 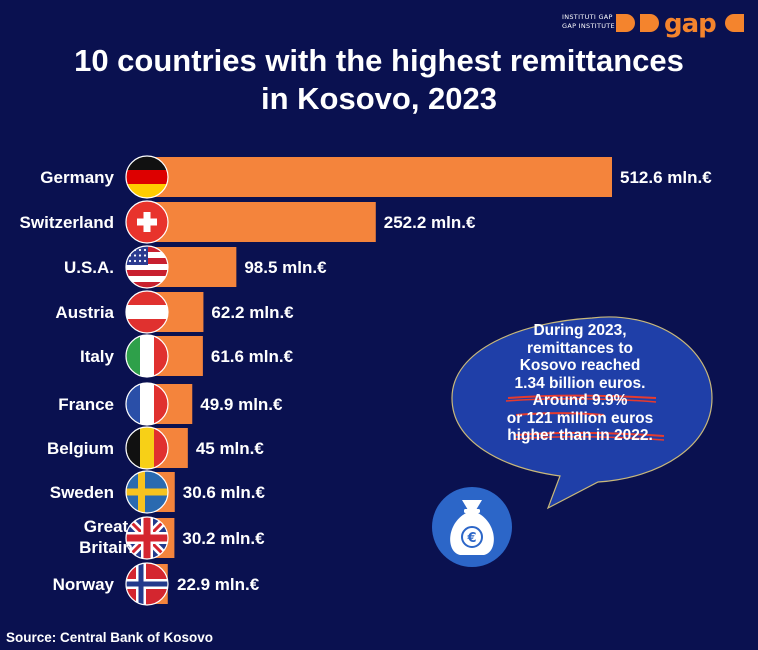 I want to click on sweden-flag-icon, so click(x=147, y=492).